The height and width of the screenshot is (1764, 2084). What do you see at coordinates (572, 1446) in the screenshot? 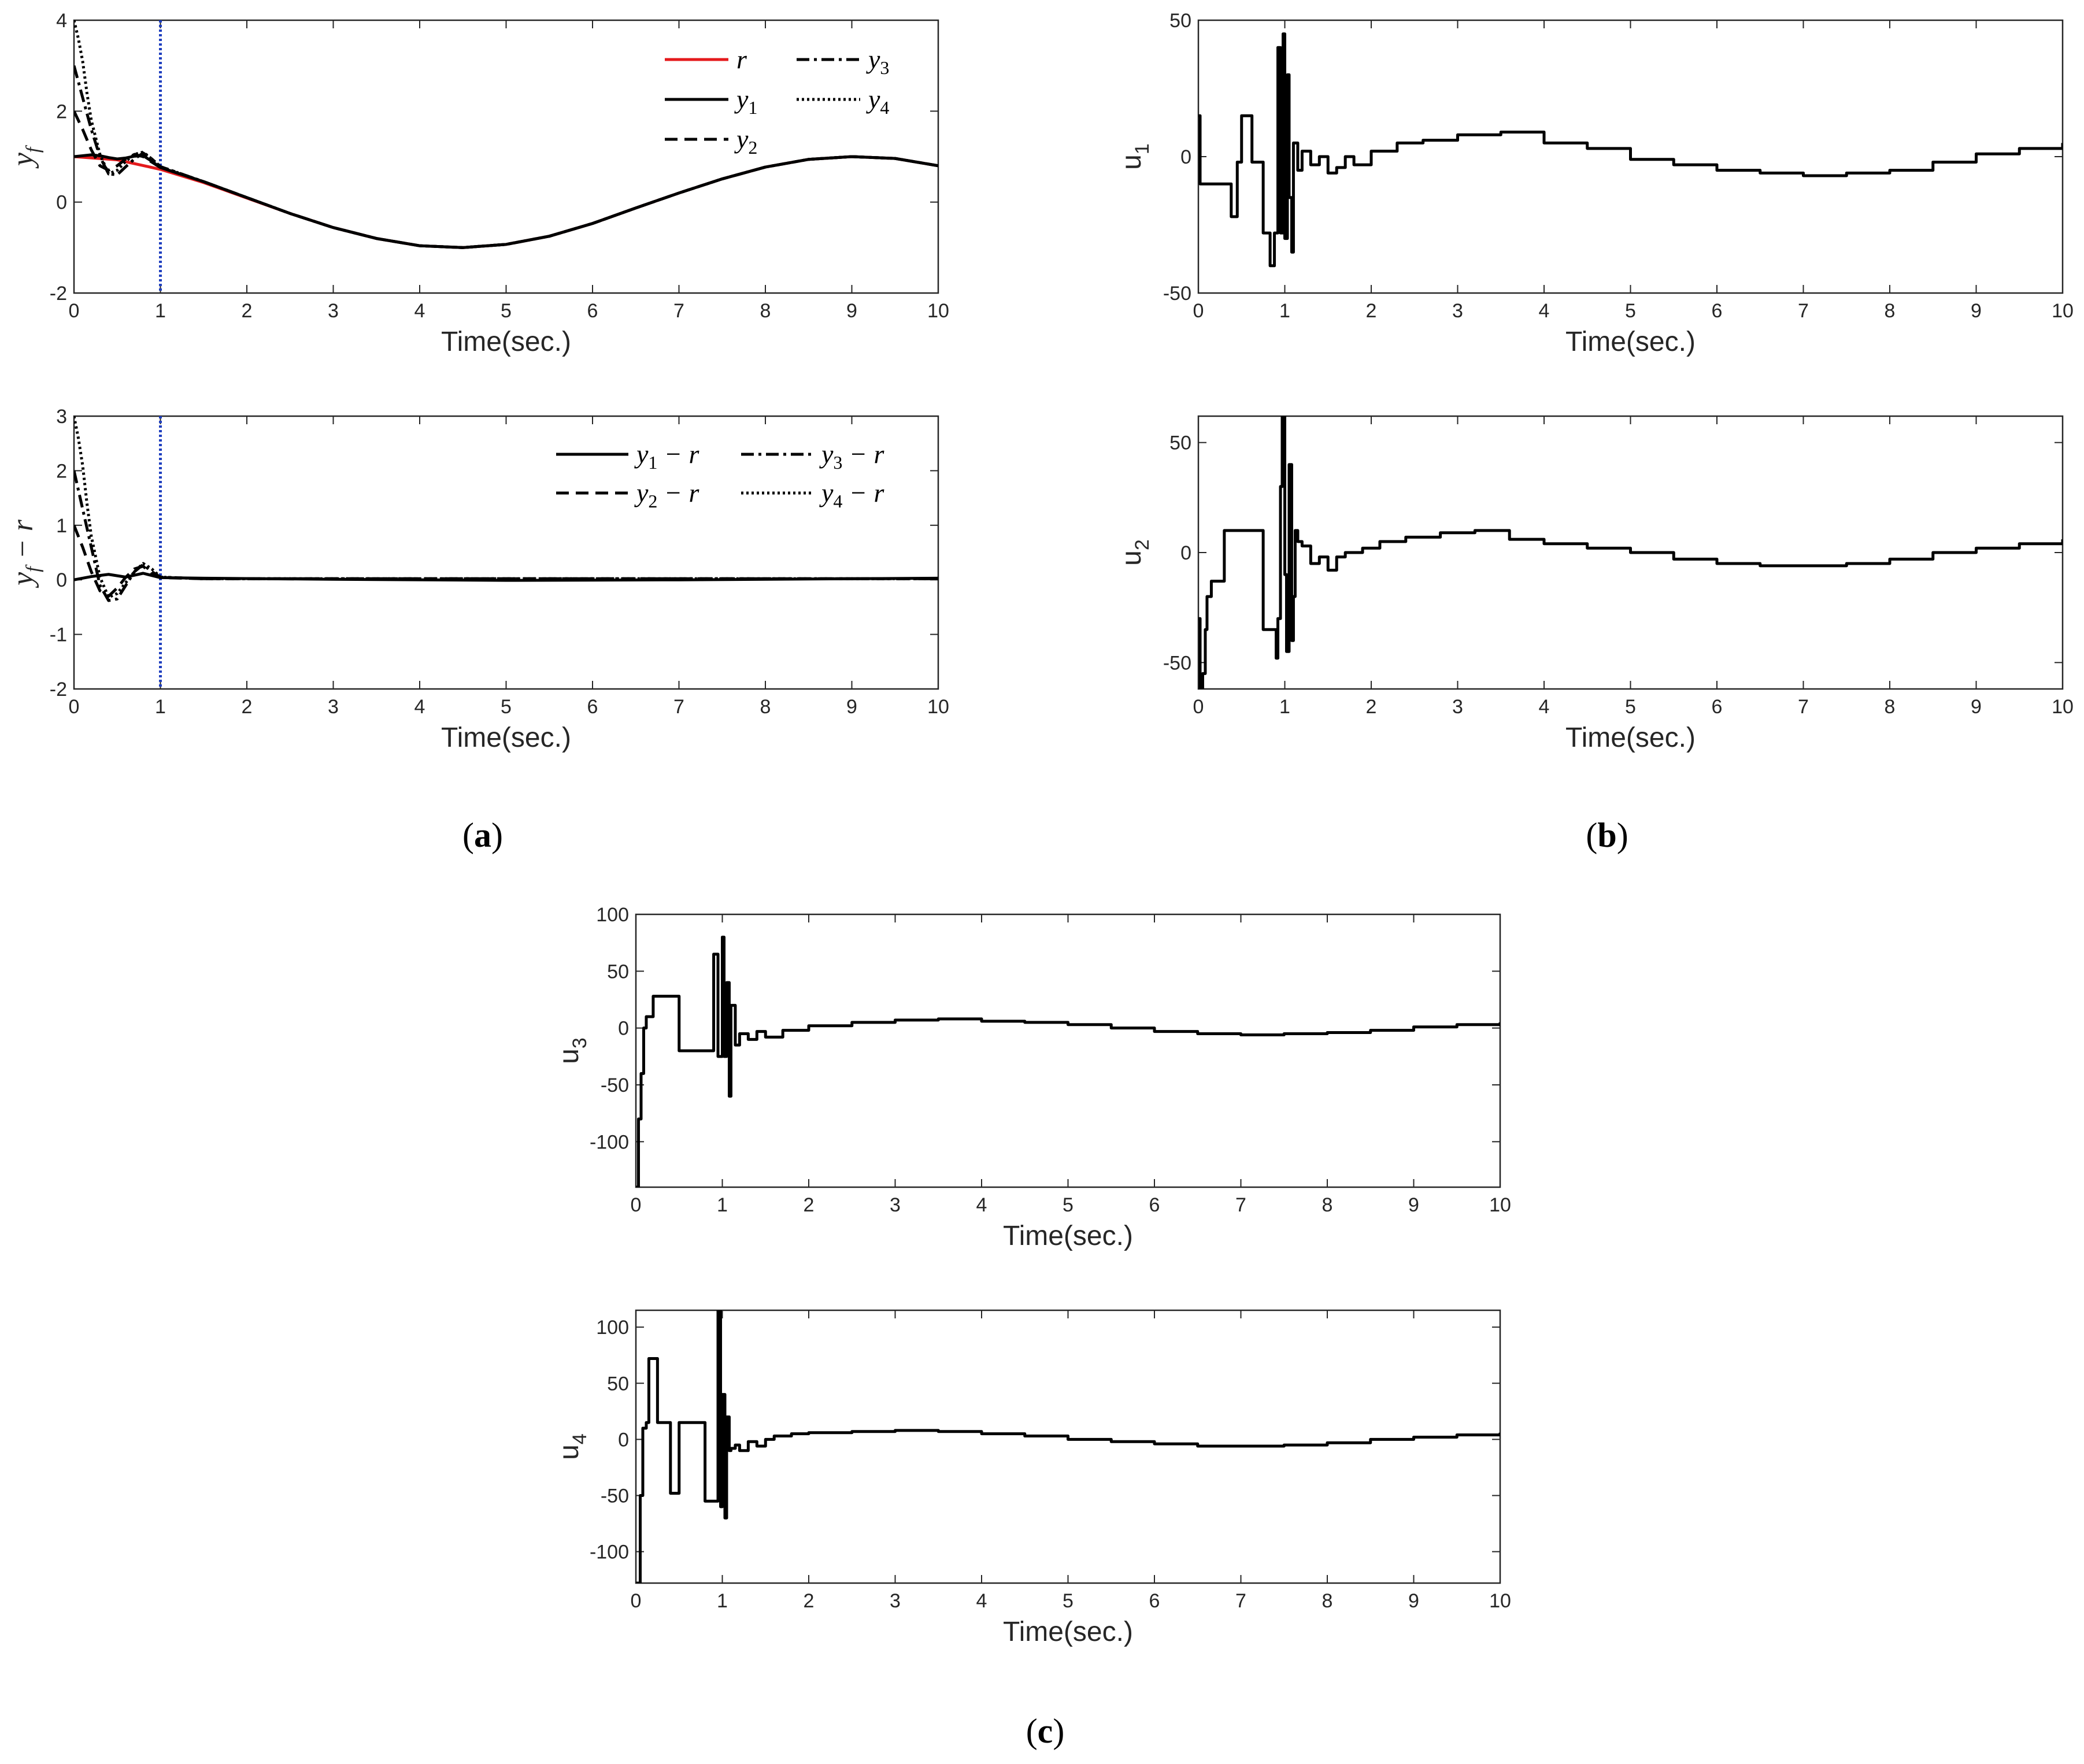
I see `y-axis-label: u4` at bounding box center [572, 1446].